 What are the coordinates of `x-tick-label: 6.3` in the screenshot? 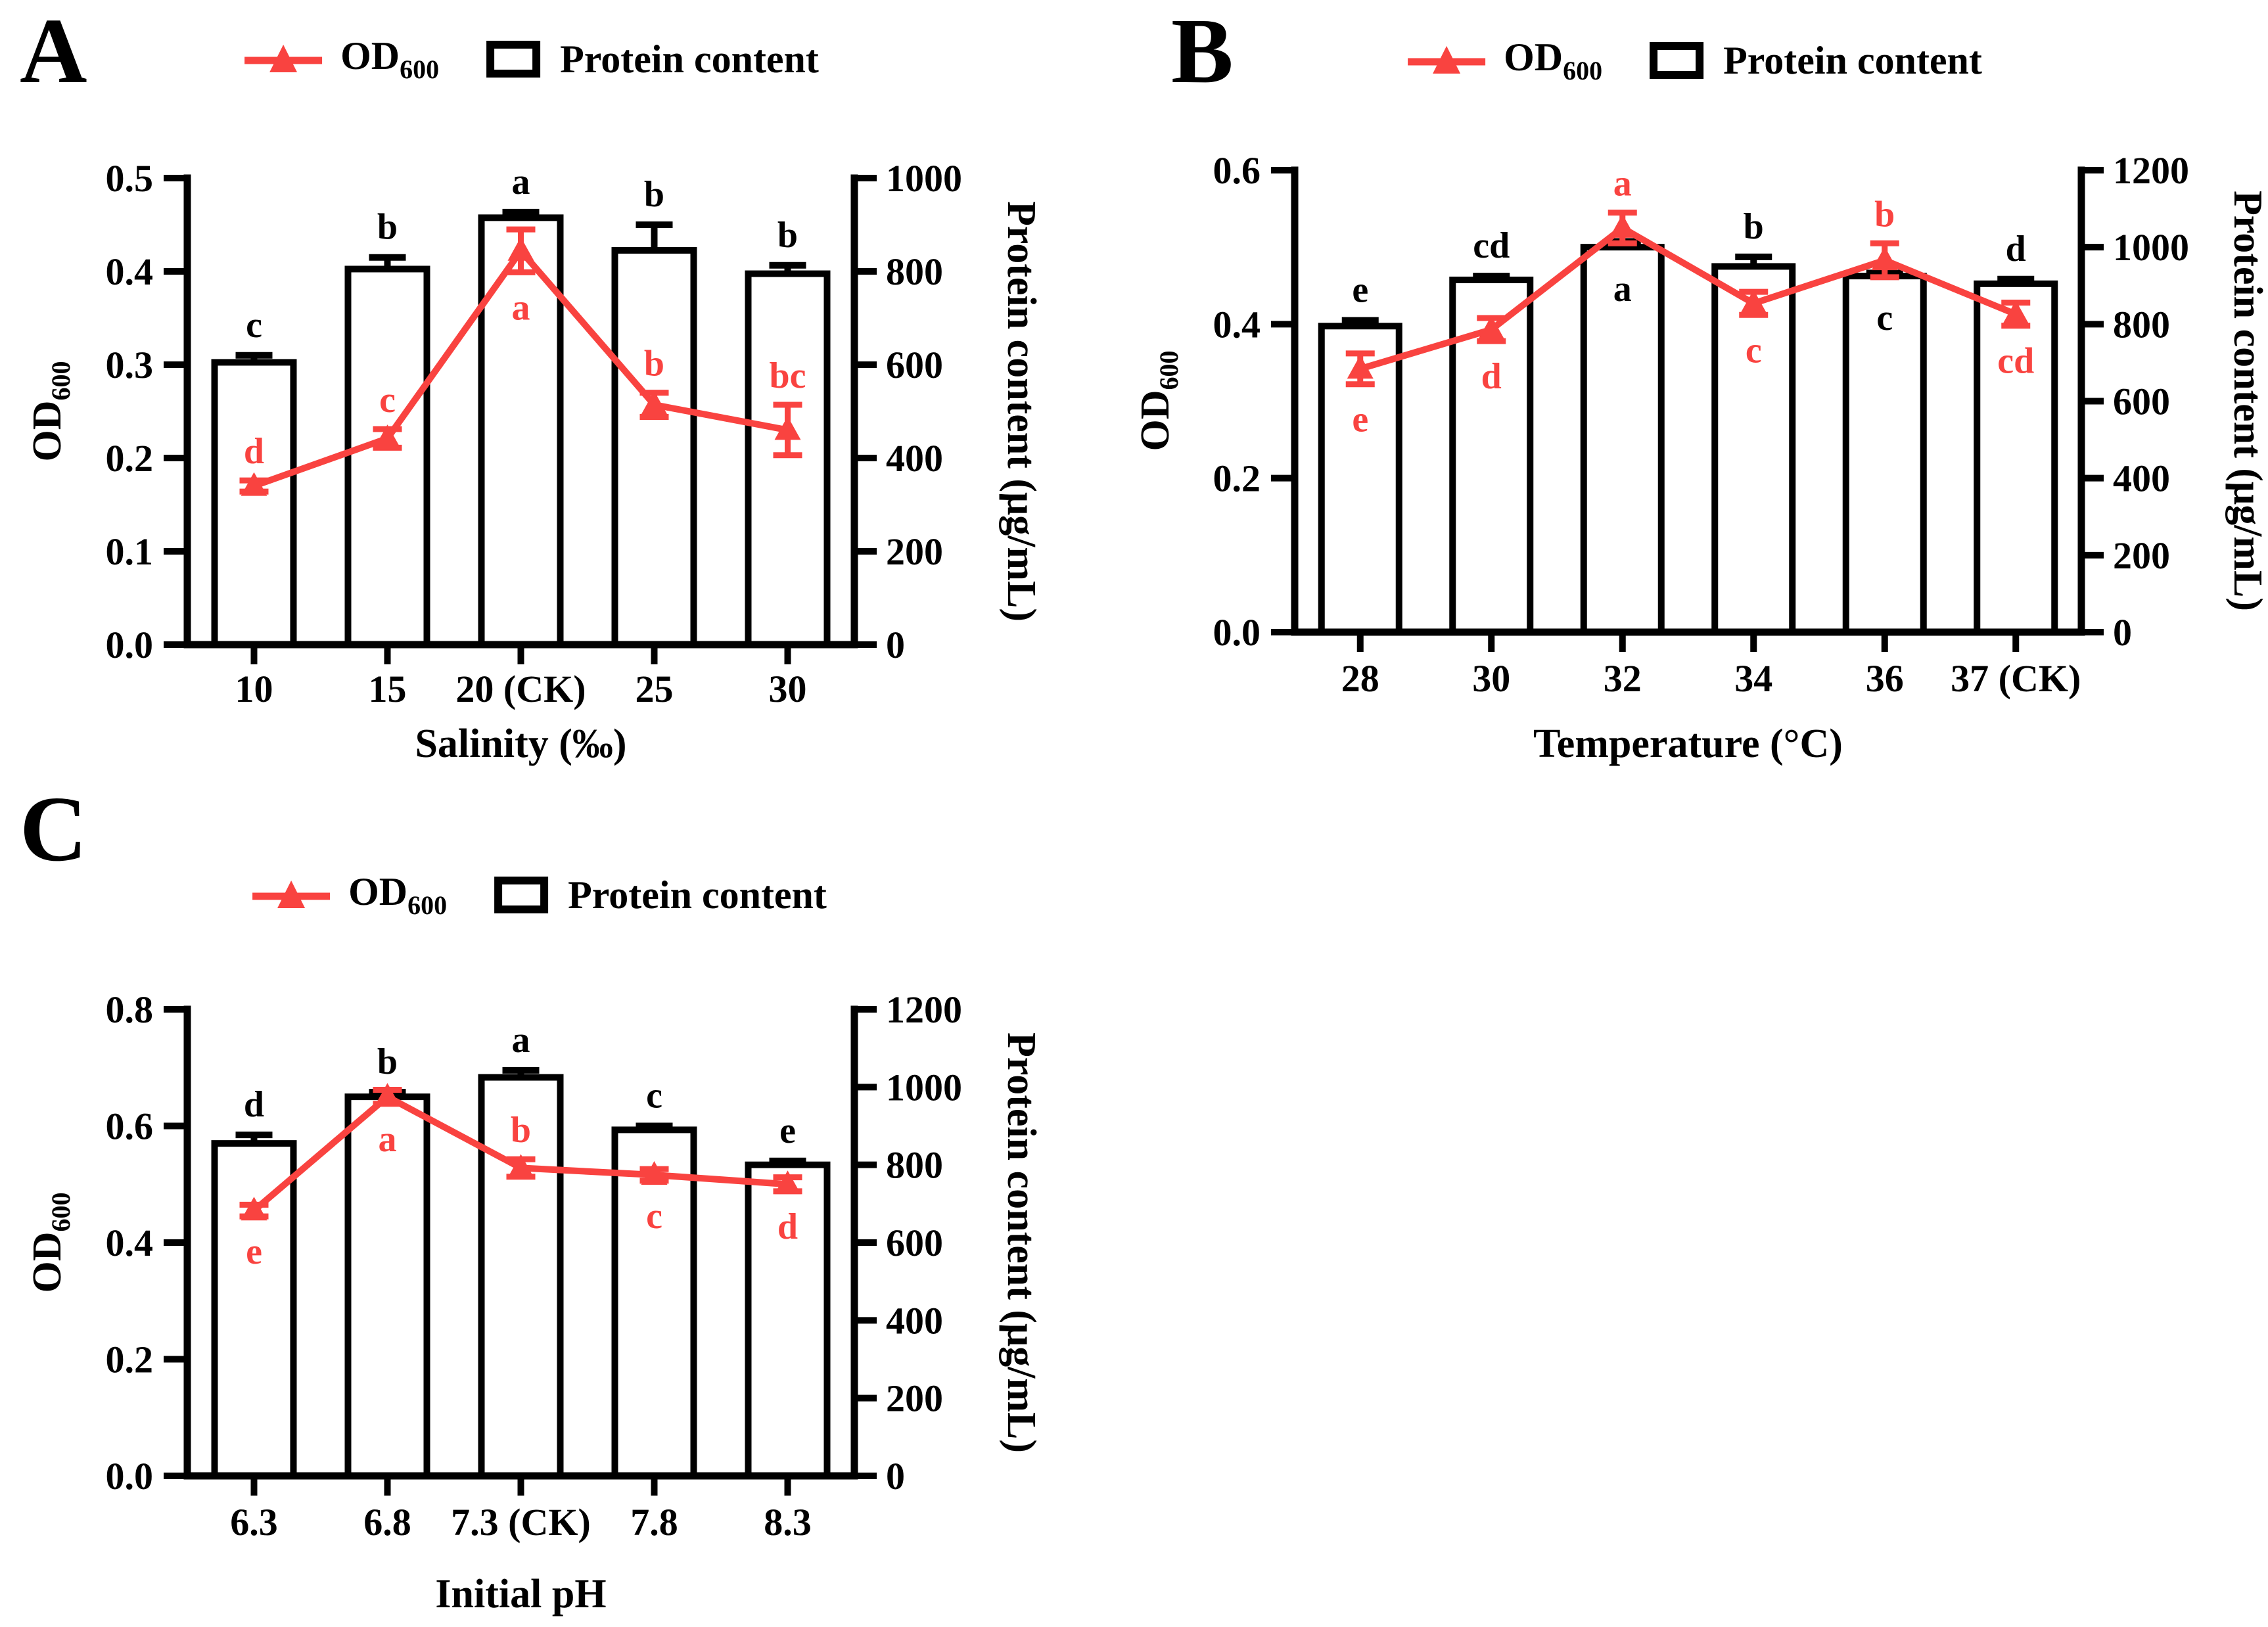 It's located at (254, 1522).